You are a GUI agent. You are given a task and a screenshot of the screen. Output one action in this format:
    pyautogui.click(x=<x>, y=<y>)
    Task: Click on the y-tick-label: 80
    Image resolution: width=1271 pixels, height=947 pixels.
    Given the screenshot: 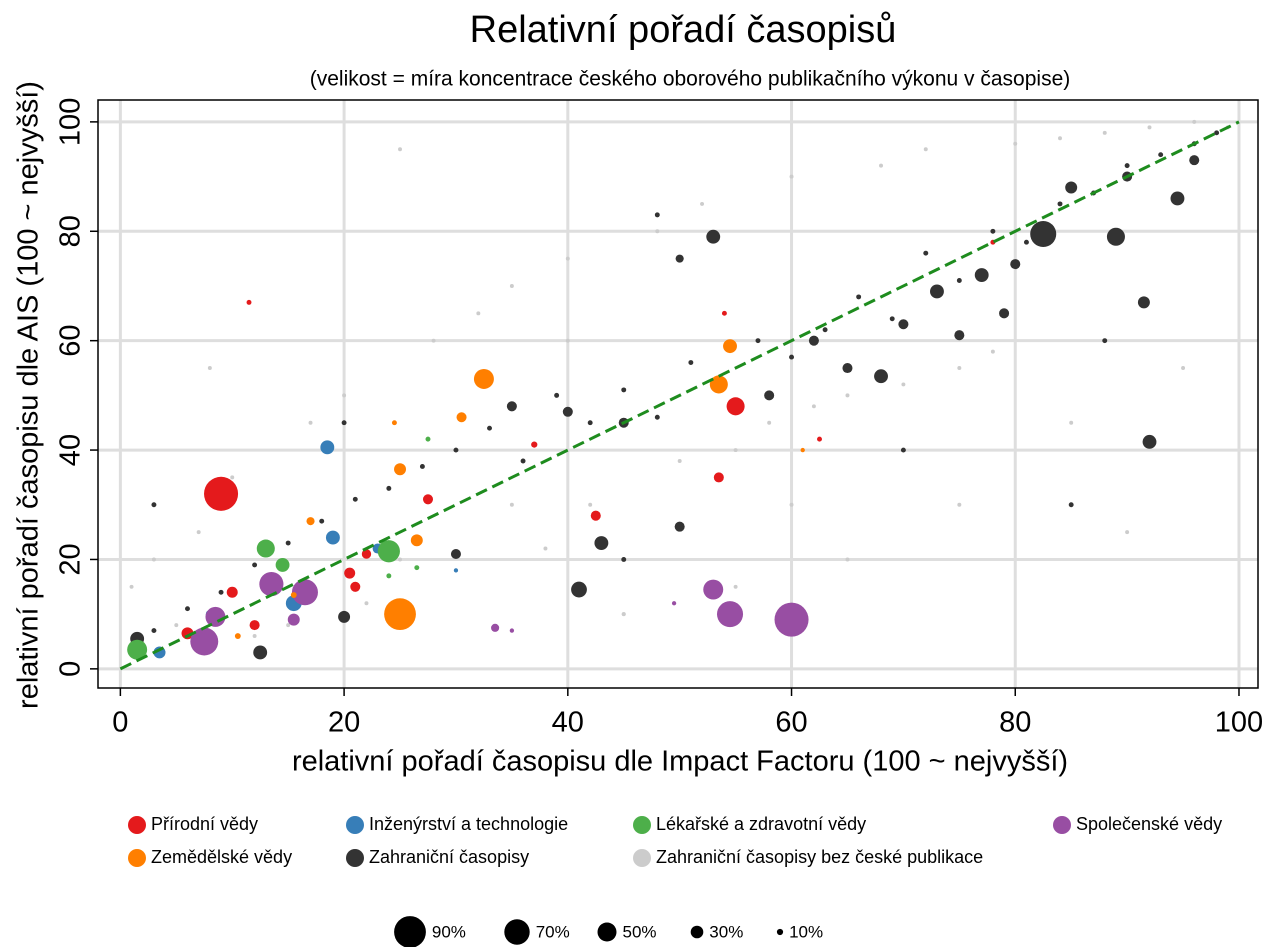 What is the action you would take?
    pyautogui.click(x=71, y=231)
    